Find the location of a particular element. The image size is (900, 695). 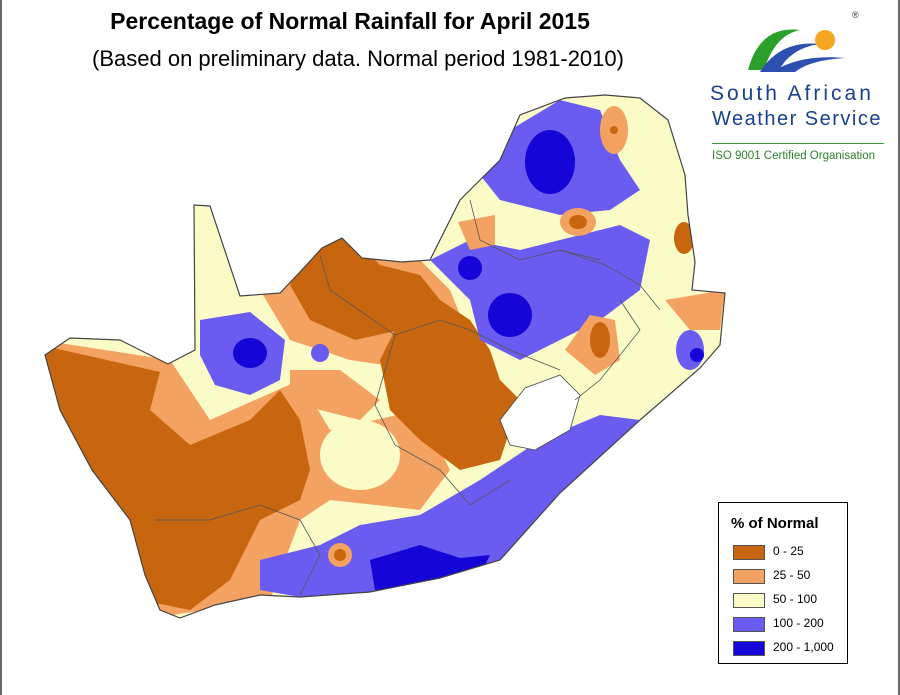

frame-left-border is located at coordinates (1, 347).